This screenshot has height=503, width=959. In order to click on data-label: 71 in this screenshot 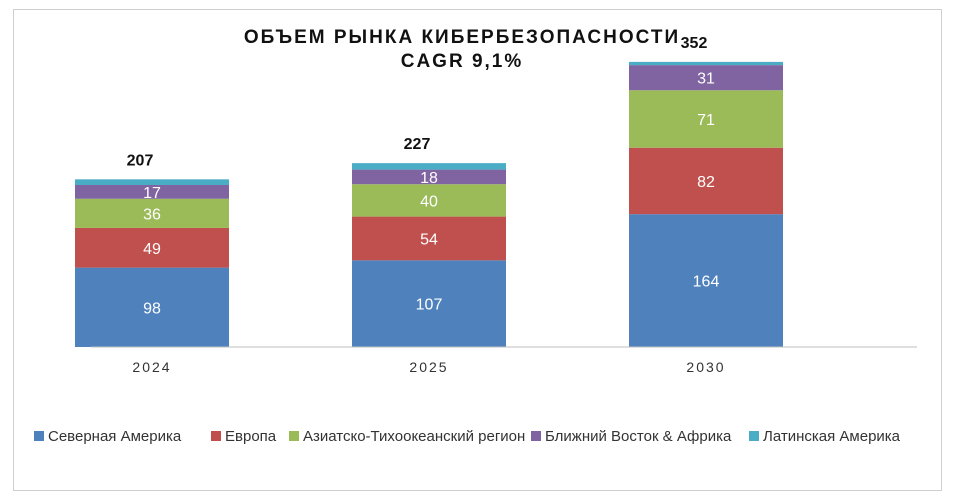, I will do `click(706, 120)`.